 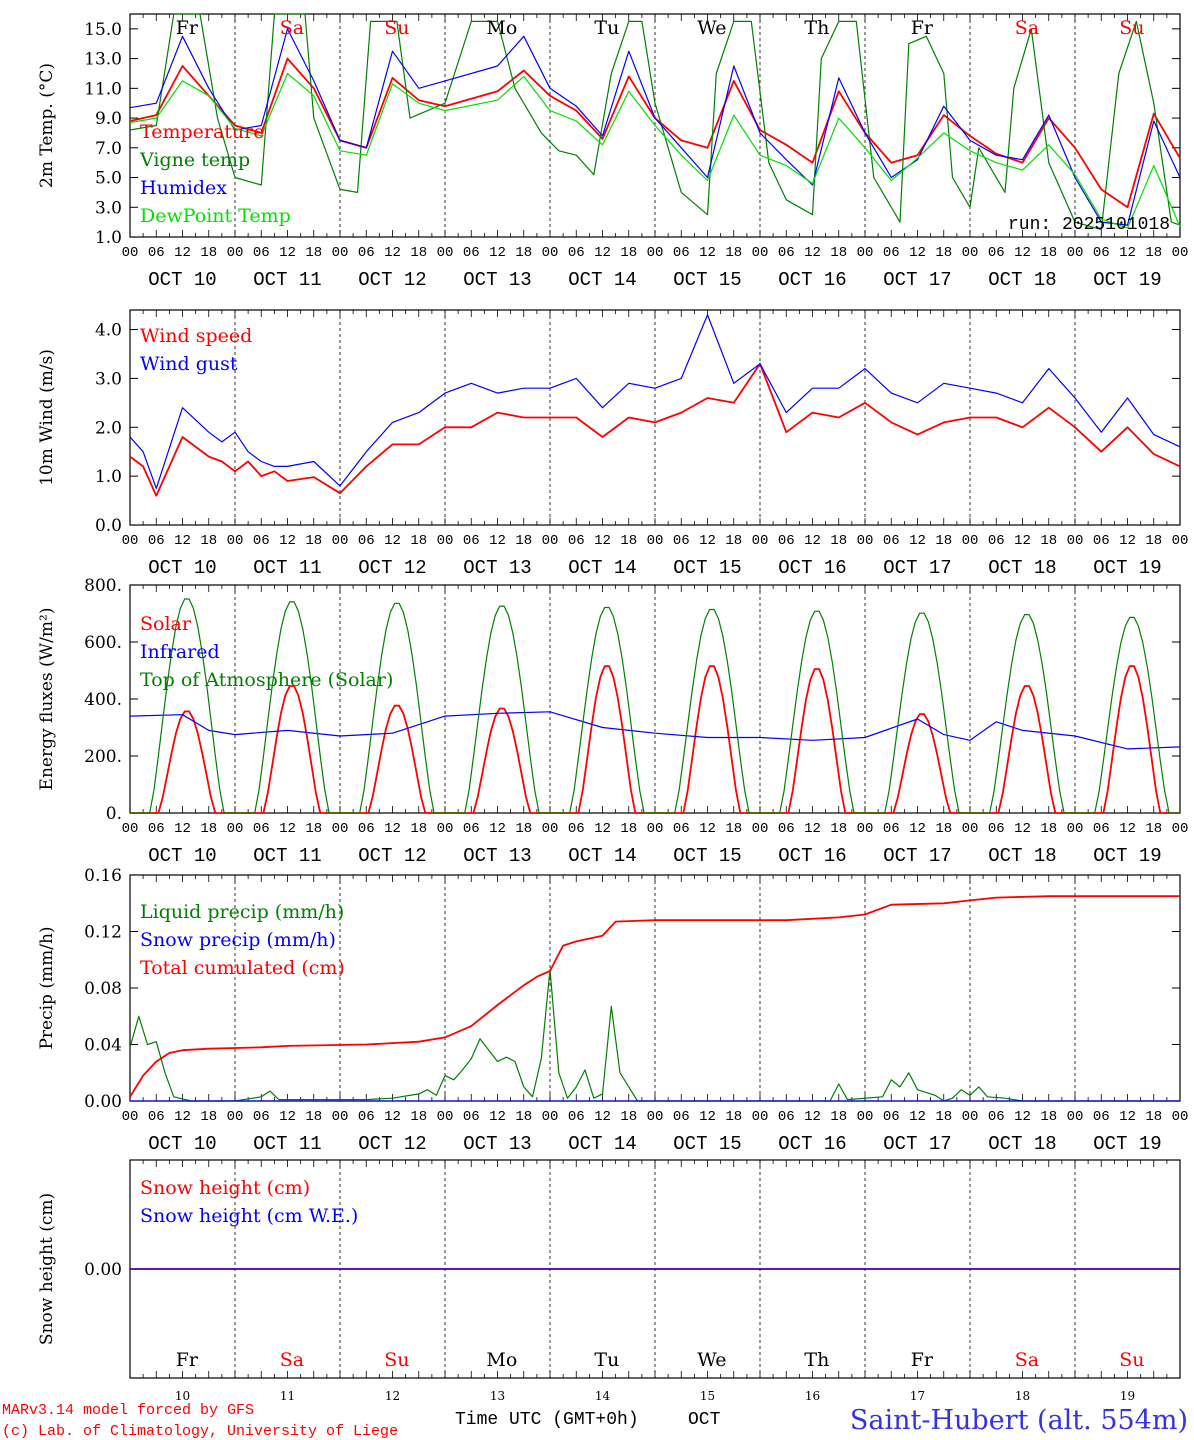 What do you see at coordinates (47, 699) in the screenshot?
I see `y-axis-label: Energy fluxes (W/m²)` at bounding box center [47, 699].